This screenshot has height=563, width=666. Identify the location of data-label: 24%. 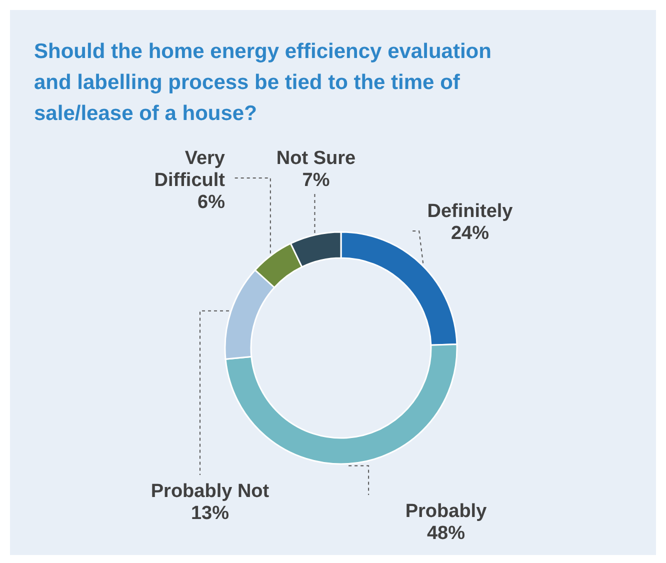
(470, 233).